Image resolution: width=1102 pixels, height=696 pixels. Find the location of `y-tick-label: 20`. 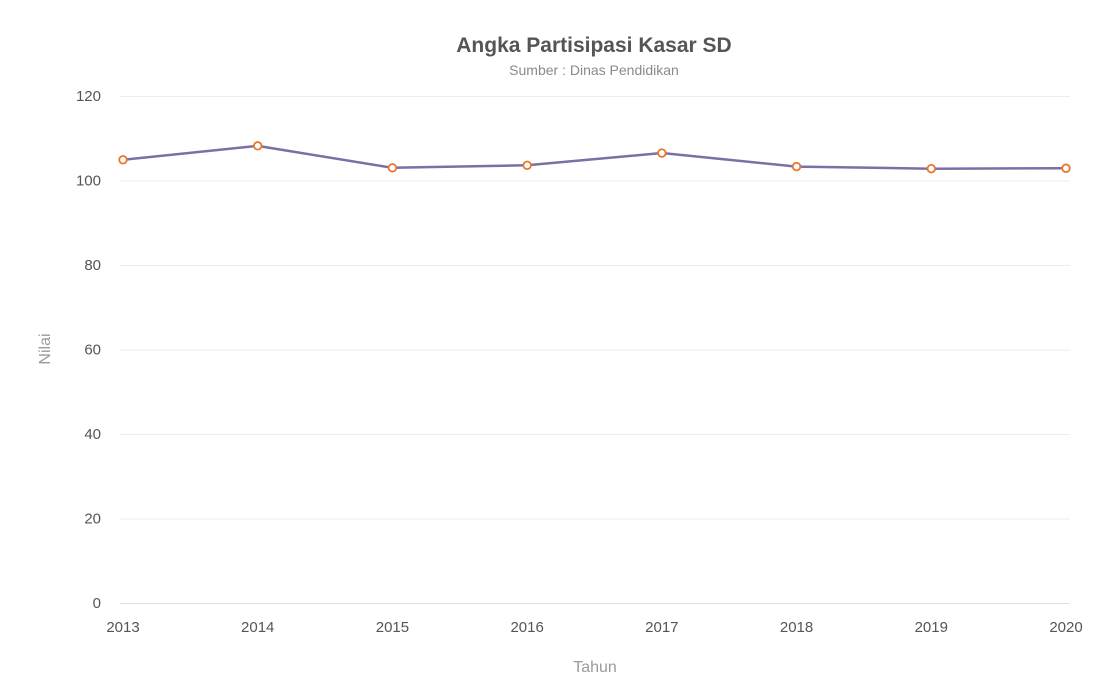

y-tick-label: 20 is located at coordinates (92, 519).